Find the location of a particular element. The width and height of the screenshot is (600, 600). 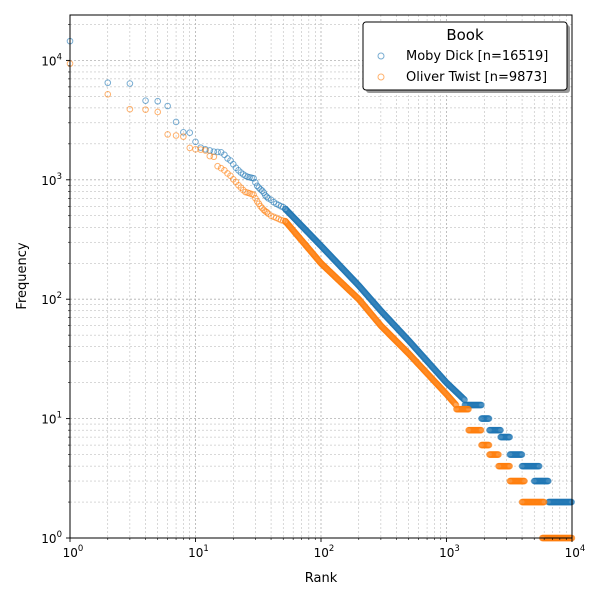

x-tick-label: 10⁴ is located at coordinates (575, 552).